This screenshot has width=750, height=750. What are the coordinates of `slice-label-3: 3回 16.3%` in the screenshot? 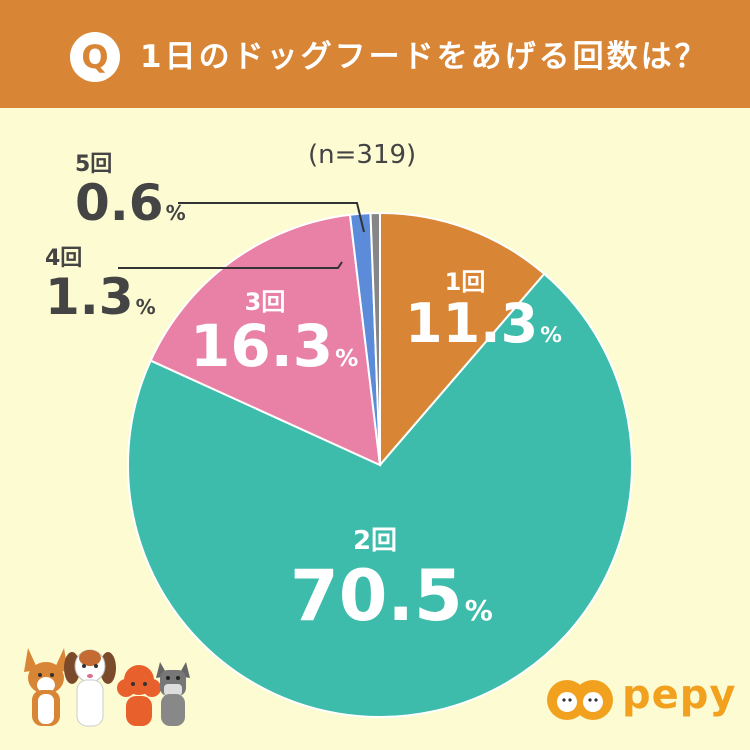 It's located at (274, 331).